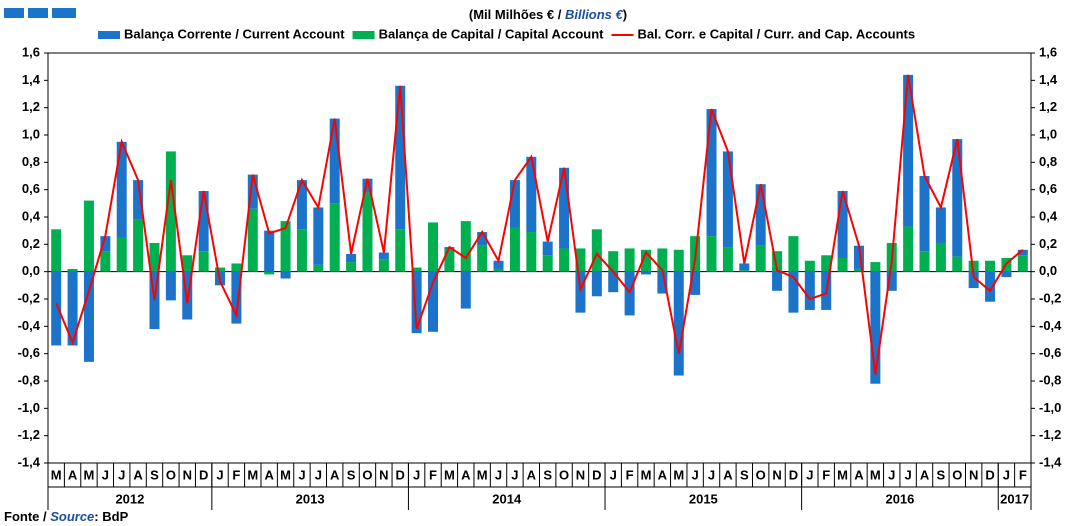 The image size is (1072, 526). What do you see at coordinates (66, 516) in the screenshot?
I see `source: Fonte / Source: BdP` at bounding box center [66, 516].